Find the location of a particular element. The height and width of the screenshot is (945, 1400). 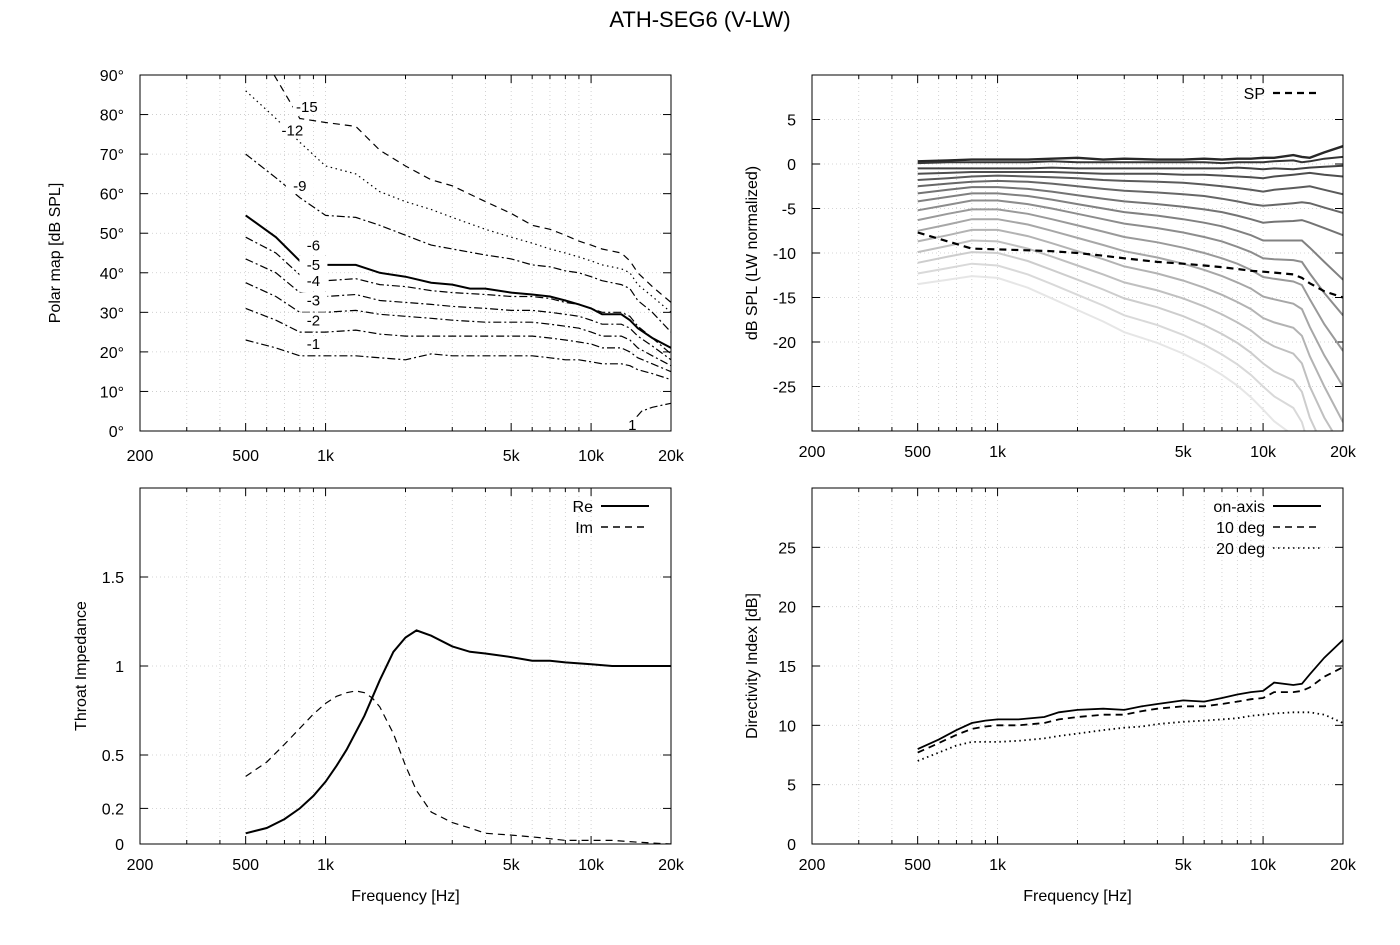

series-line-10deg is located at coordinates (1130, 710).